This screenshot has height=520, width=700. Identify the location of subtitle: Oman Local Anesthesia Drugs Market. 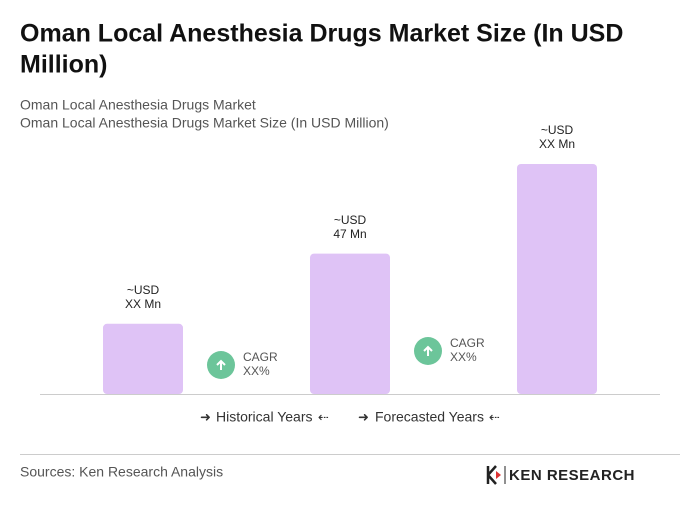
(138, 105).